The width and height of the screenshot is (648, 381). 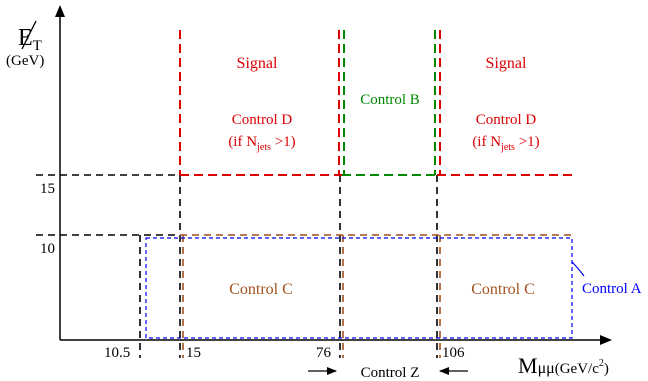 What do you see at coordinates (606, 340) in the screenshot?
I see `x-axis-arrow-icon` at bounding box center [606, 340].